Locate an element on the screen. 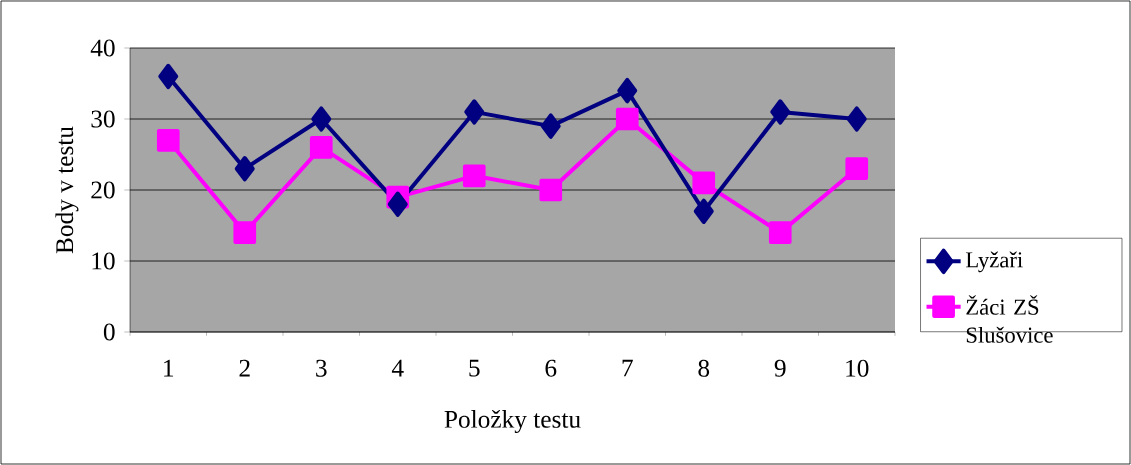 This screenshot has height=465, width=1131. y-axis-title: Body v testu is located at coordinates (67, 190).